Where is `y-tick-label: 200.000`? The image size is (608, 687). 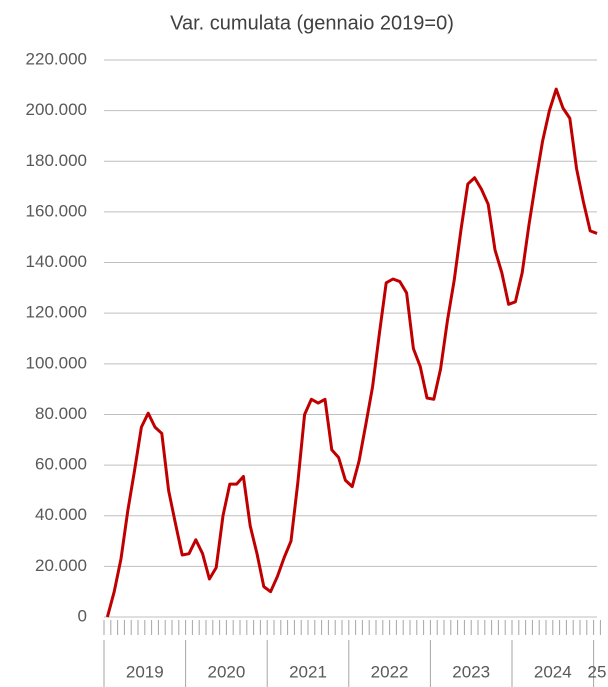
y-tick-label: 200.000 is located at coordinates (56, 109).